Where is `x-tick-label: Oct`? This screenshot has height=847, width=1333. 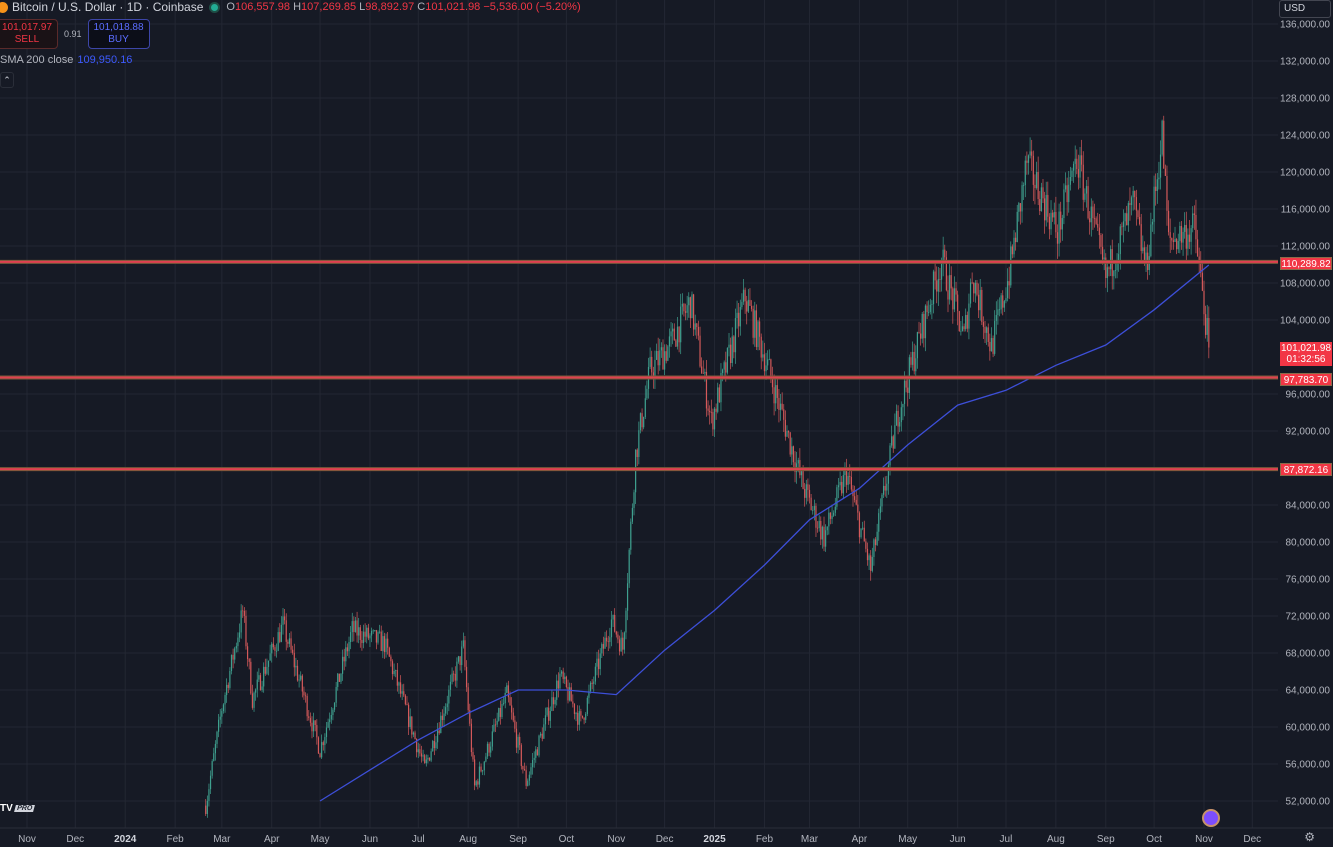 x-tick-label: Oct is located at coordinates (1154, 839).